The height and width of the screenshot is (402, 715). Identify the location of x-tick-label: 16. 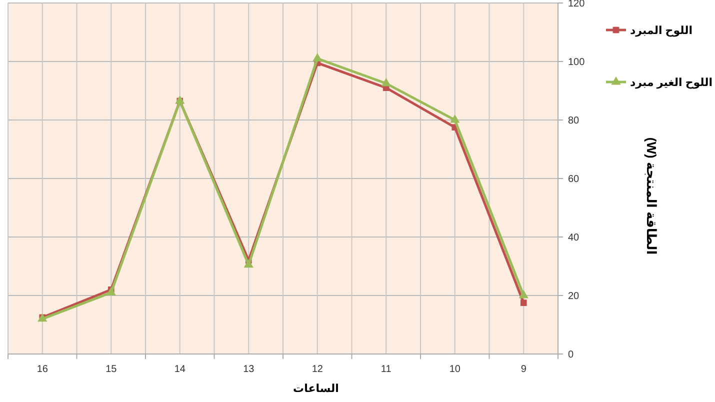
(42, 369).